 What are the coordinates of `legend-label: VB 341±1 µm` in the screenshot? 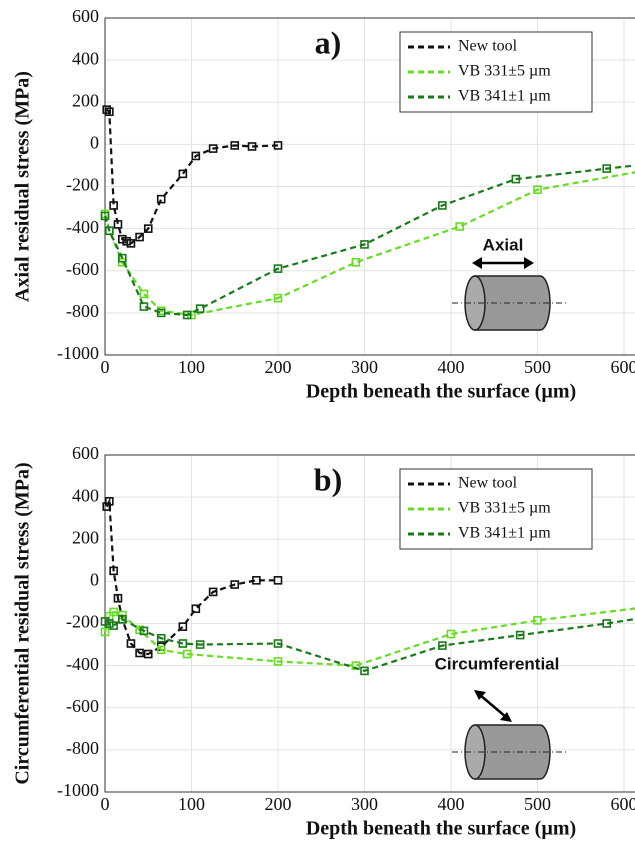 It's located at (504, 96).